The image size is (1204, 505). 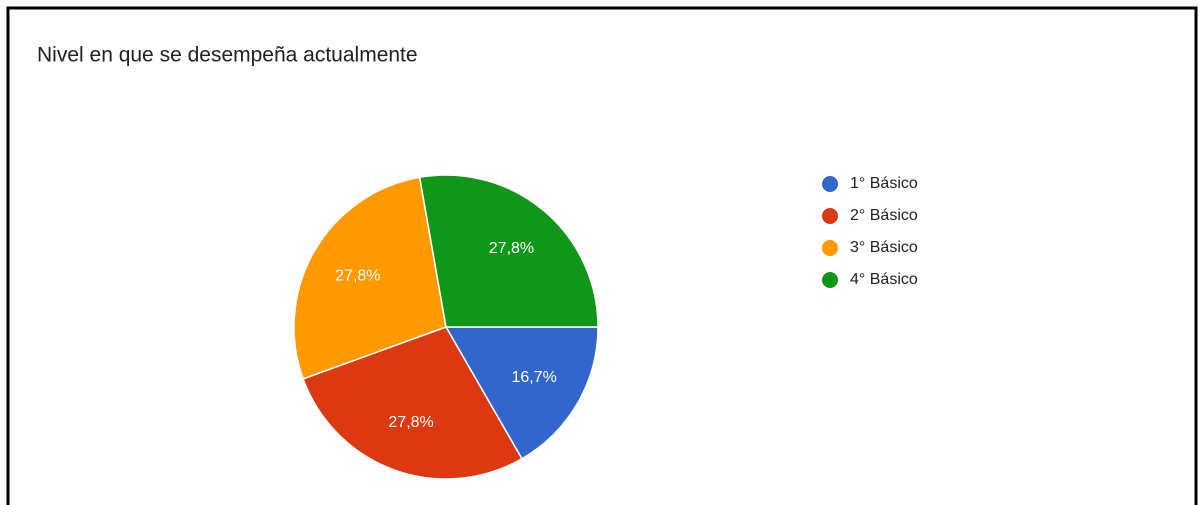 I want to click on legend-label: 4° Básico, so click(x=884, y=279).